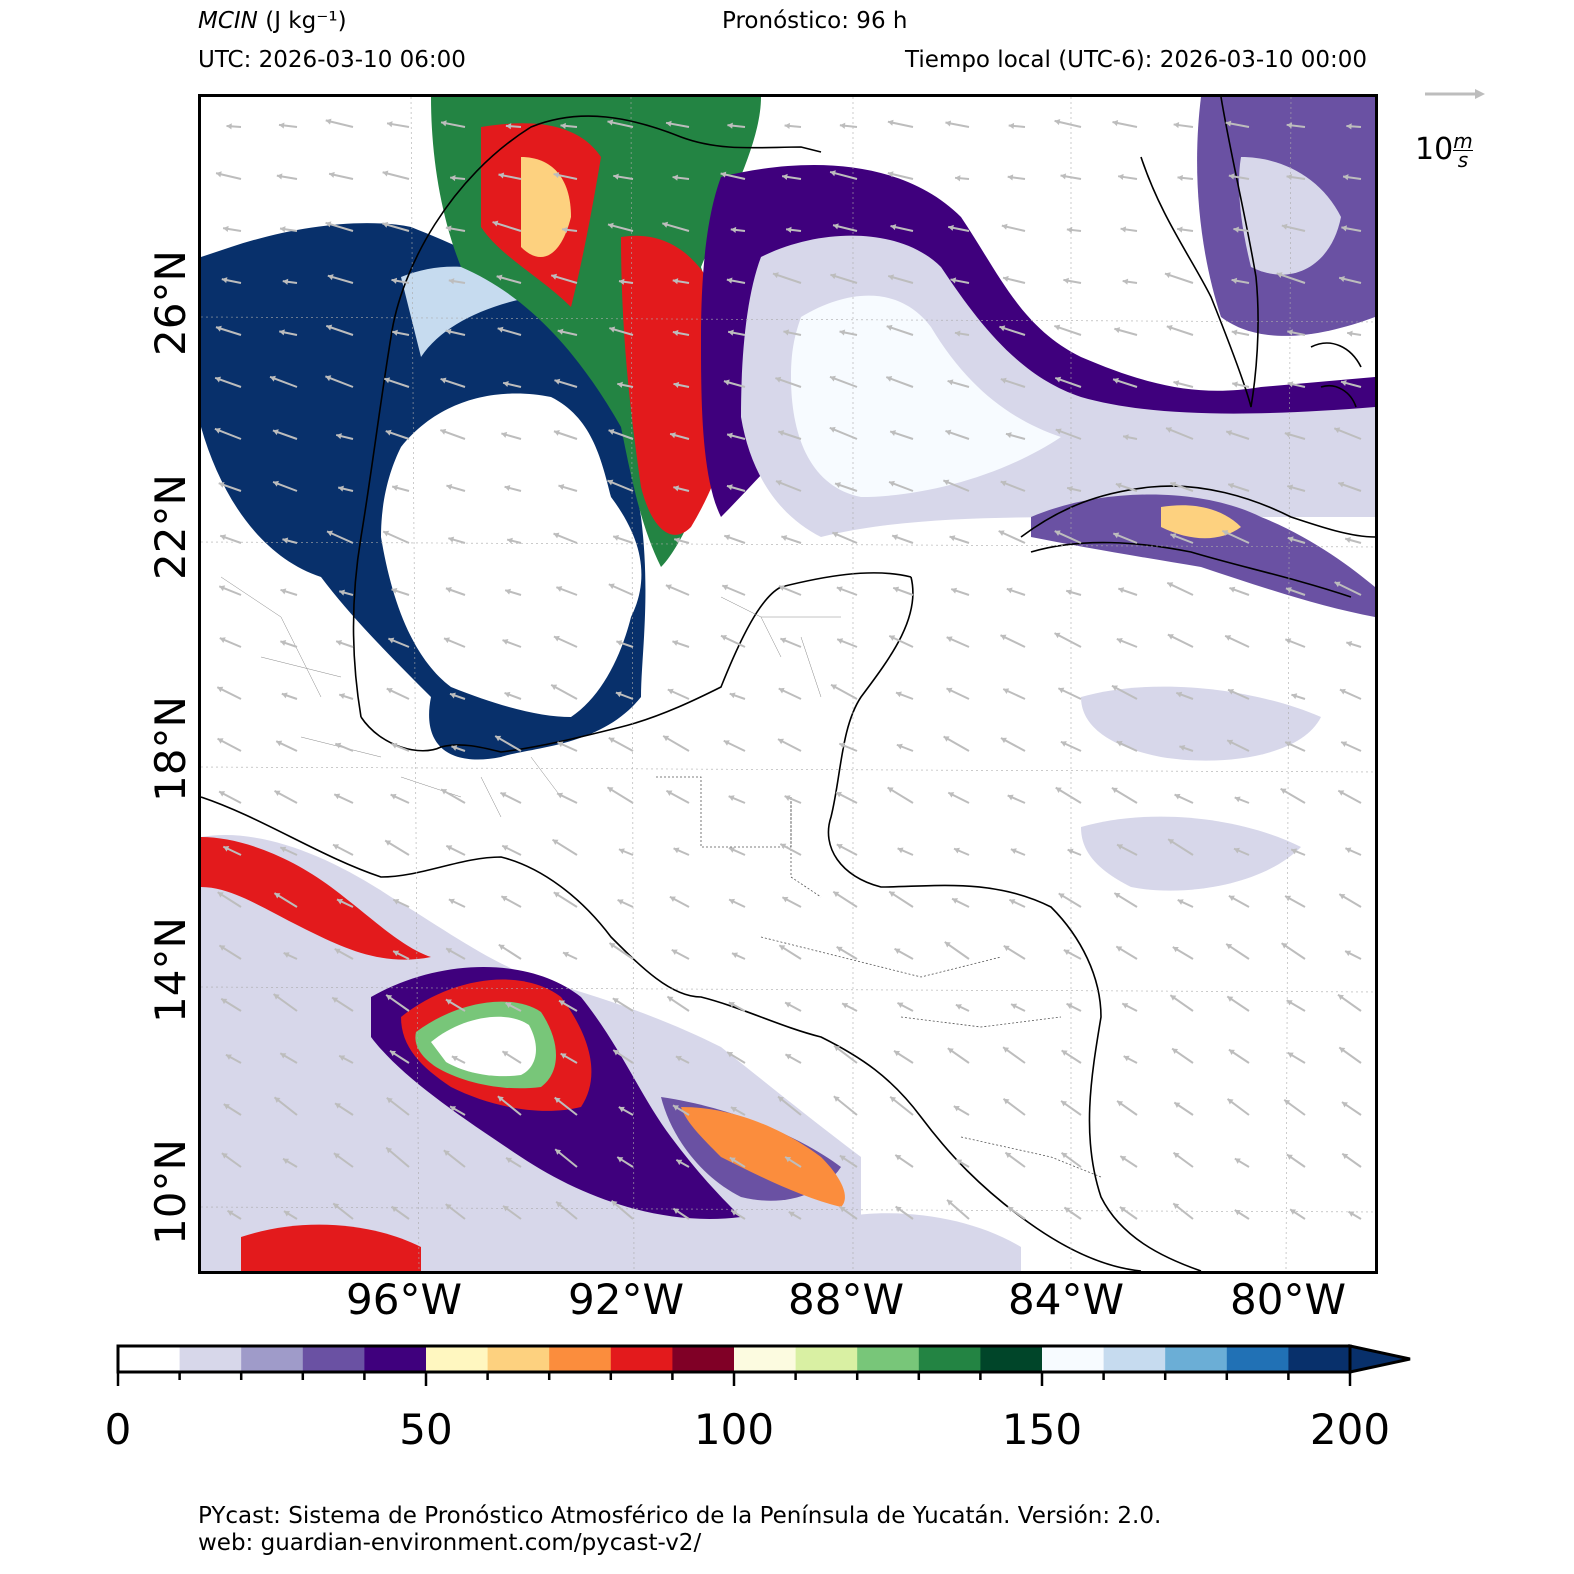  What do you see at coordinates (316, 898) in the screenshot?
I see `field-pacific-red` at bounding box center [316, 898].